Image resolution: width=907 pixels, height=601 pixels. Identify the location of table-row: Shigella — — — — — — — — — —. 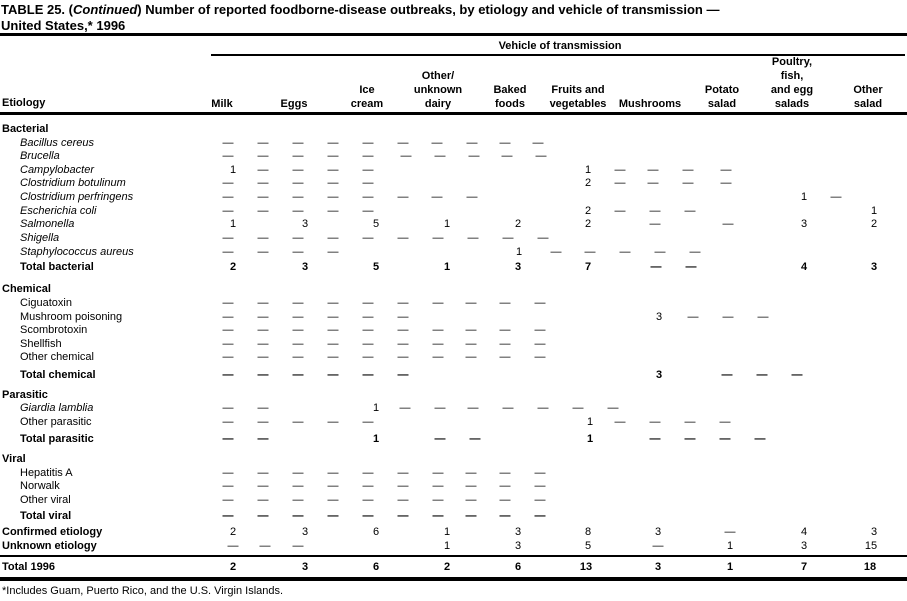
(453, 239).